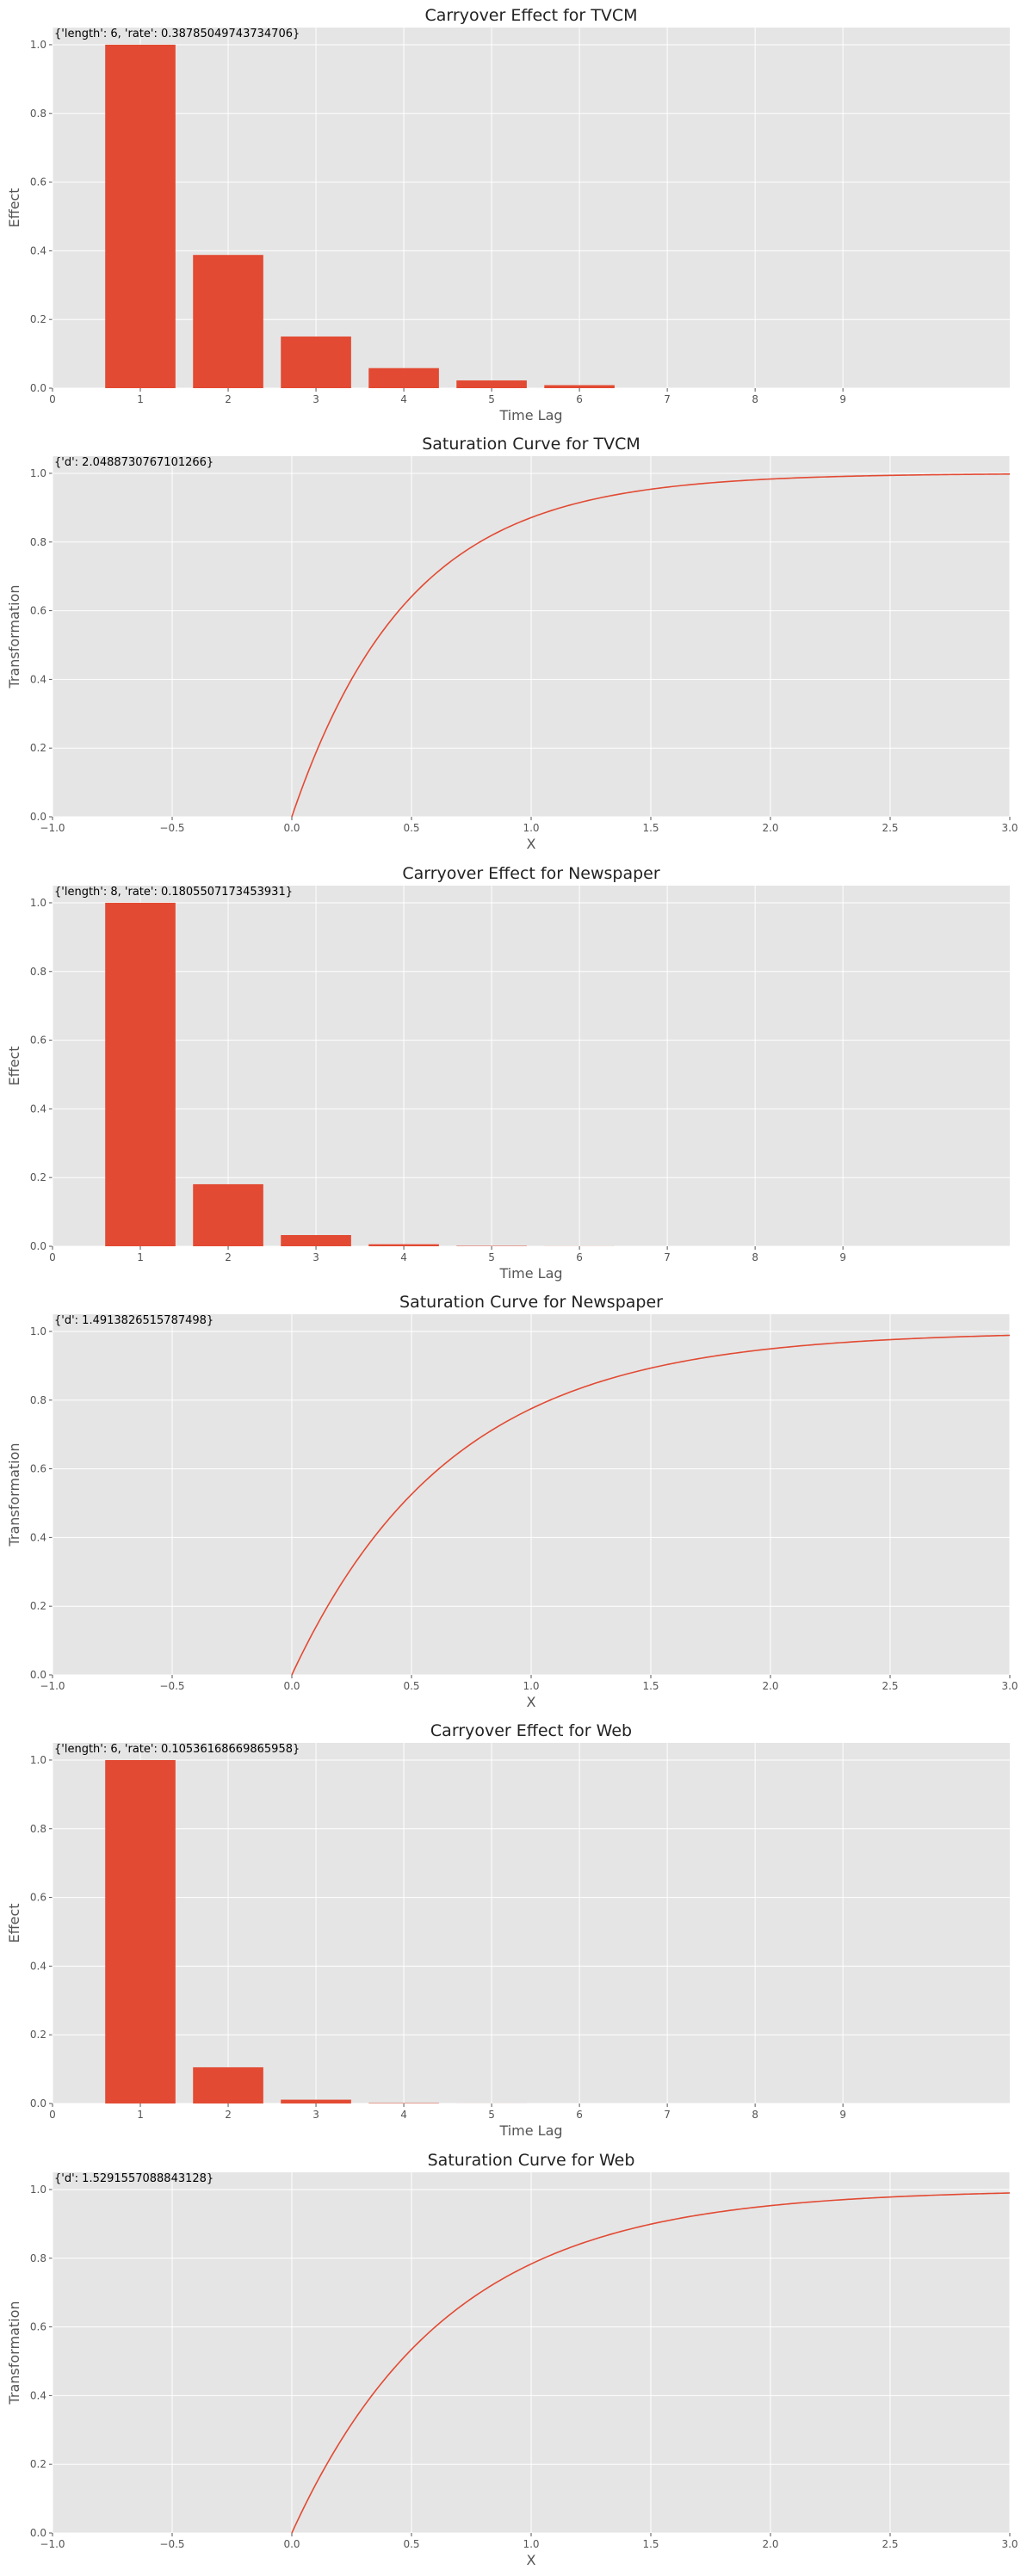 This screenshot has width=1027, height=2576. I want to click on chart-title: Saturation Curve for TVCM, so click(531, 444).